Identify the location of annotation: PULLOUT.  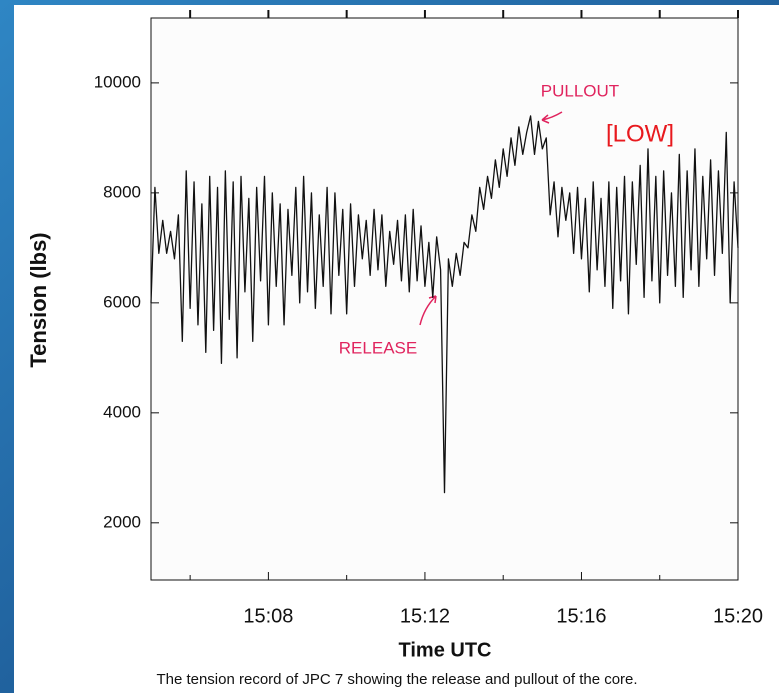
(580, 90).